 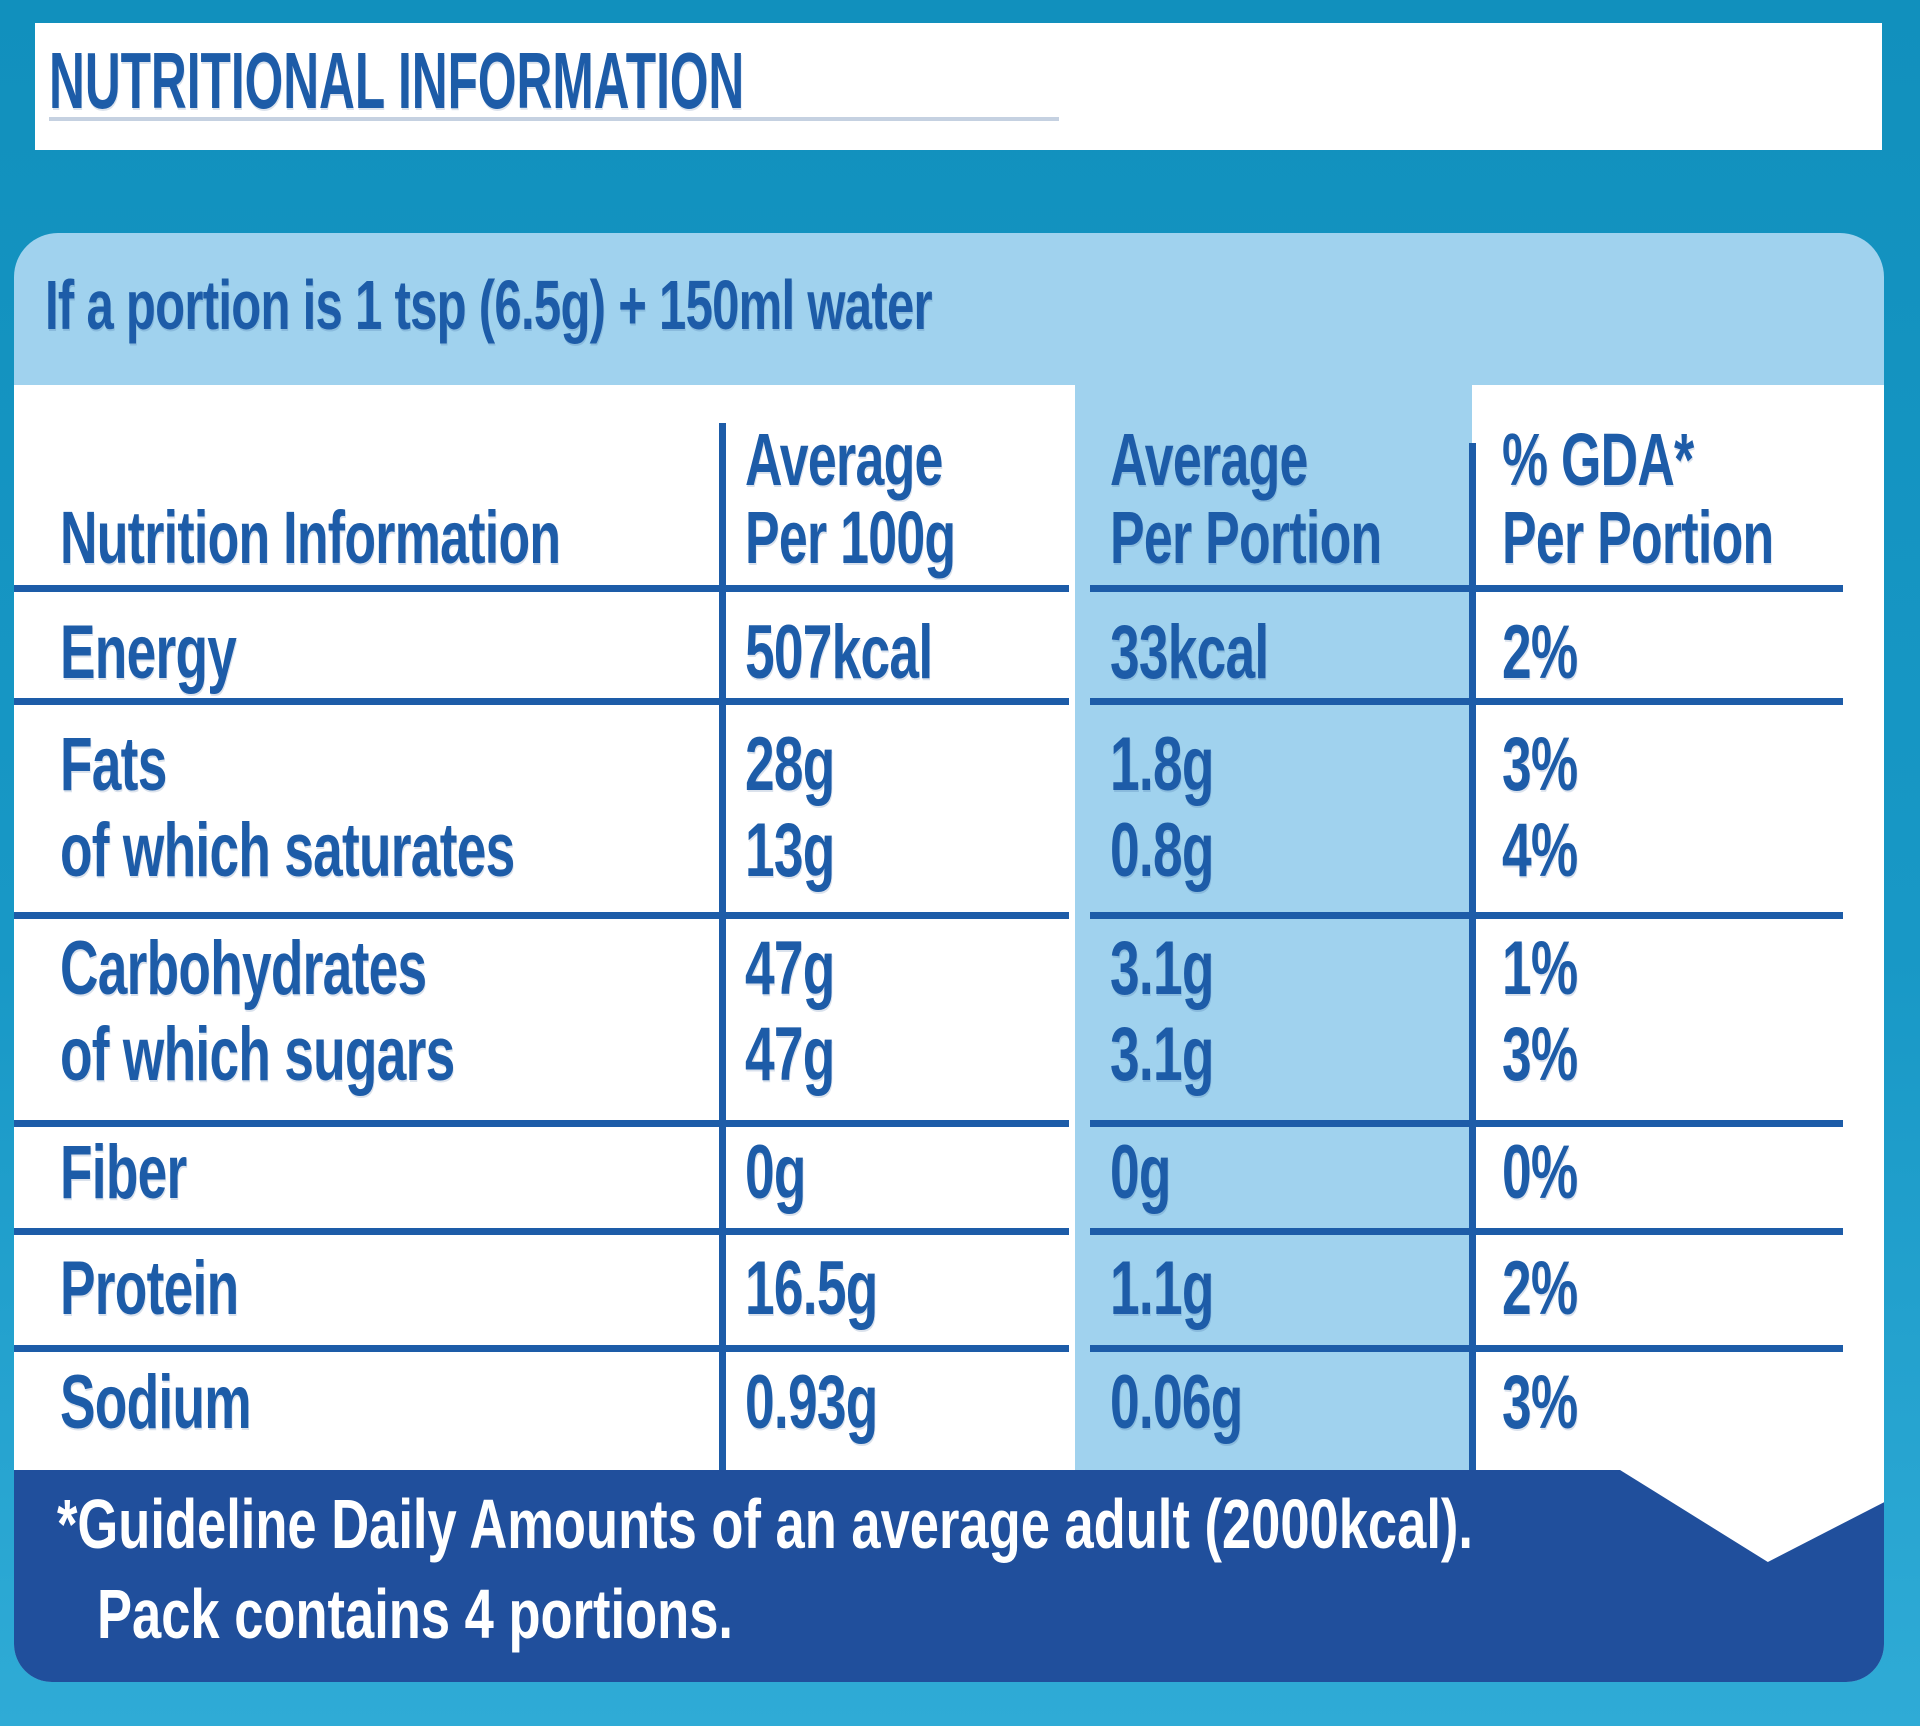 I want to click on row-rule-protein-mid, so click(x=1279, y=1348).